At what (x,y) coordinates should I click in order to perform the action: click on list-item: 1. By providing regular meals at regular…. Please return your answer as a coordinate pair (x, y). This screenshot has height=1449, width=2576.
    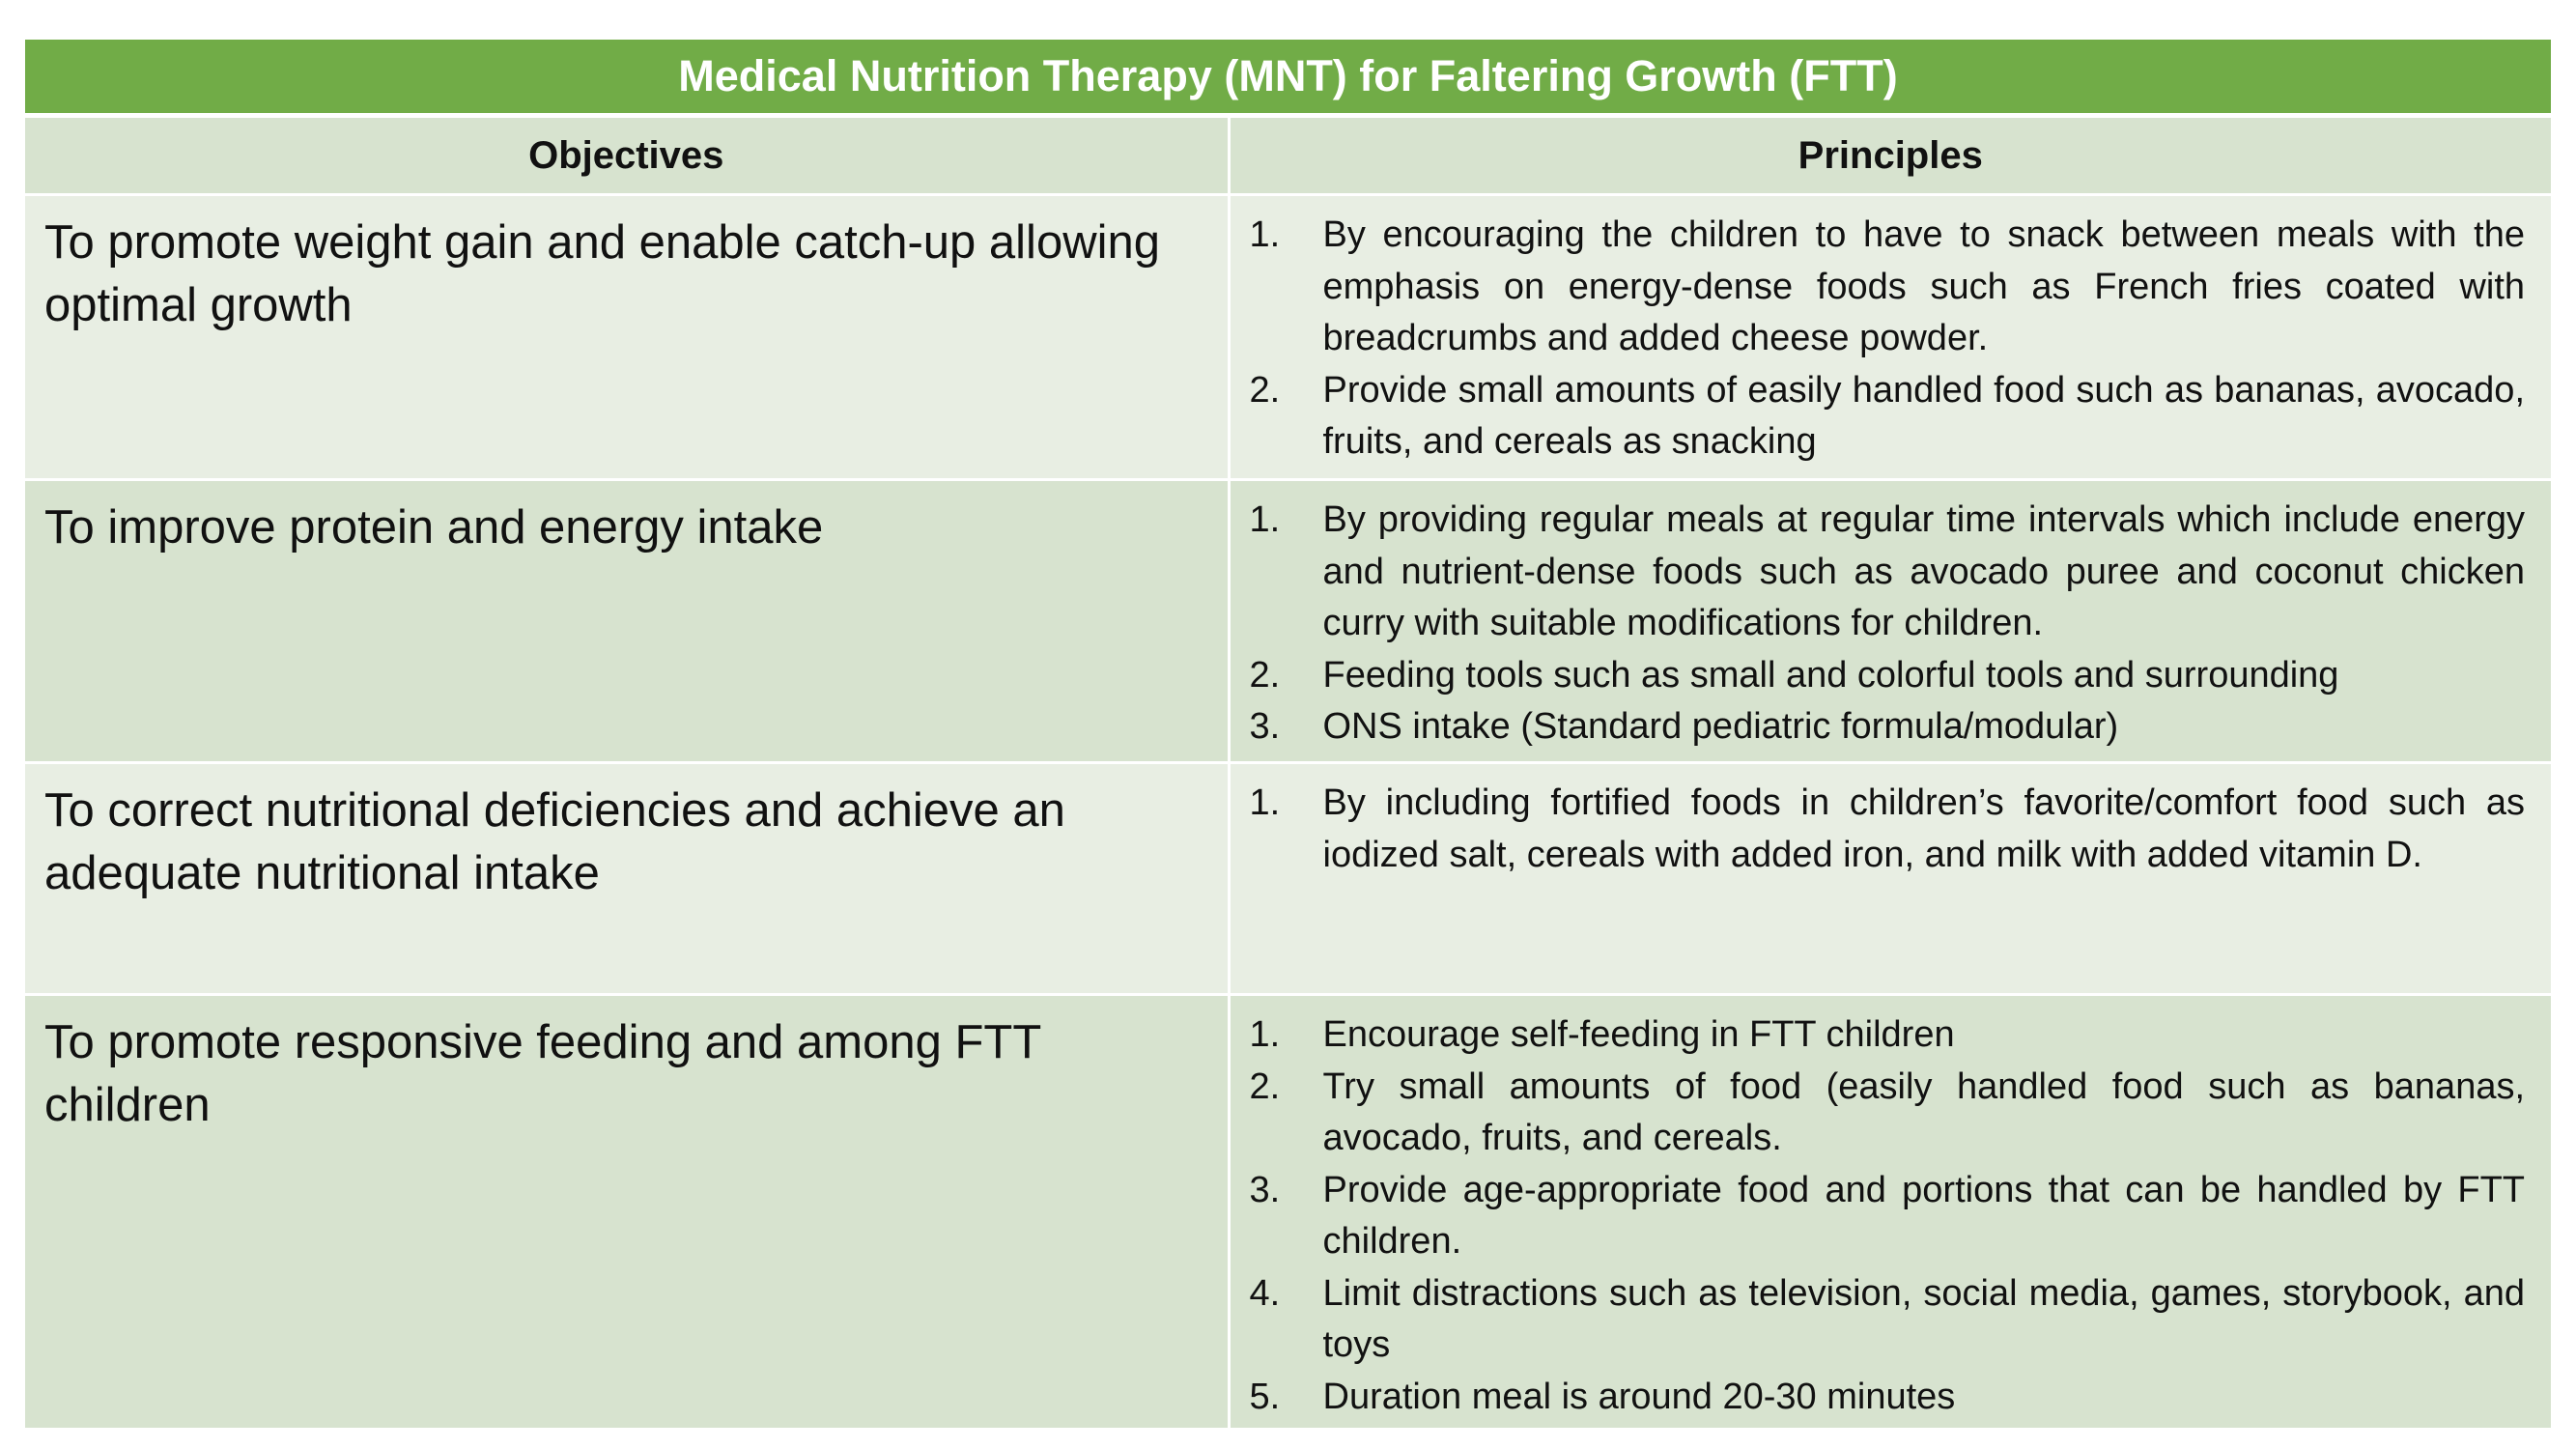
    Looking at the image, I should click on (1878, 572).